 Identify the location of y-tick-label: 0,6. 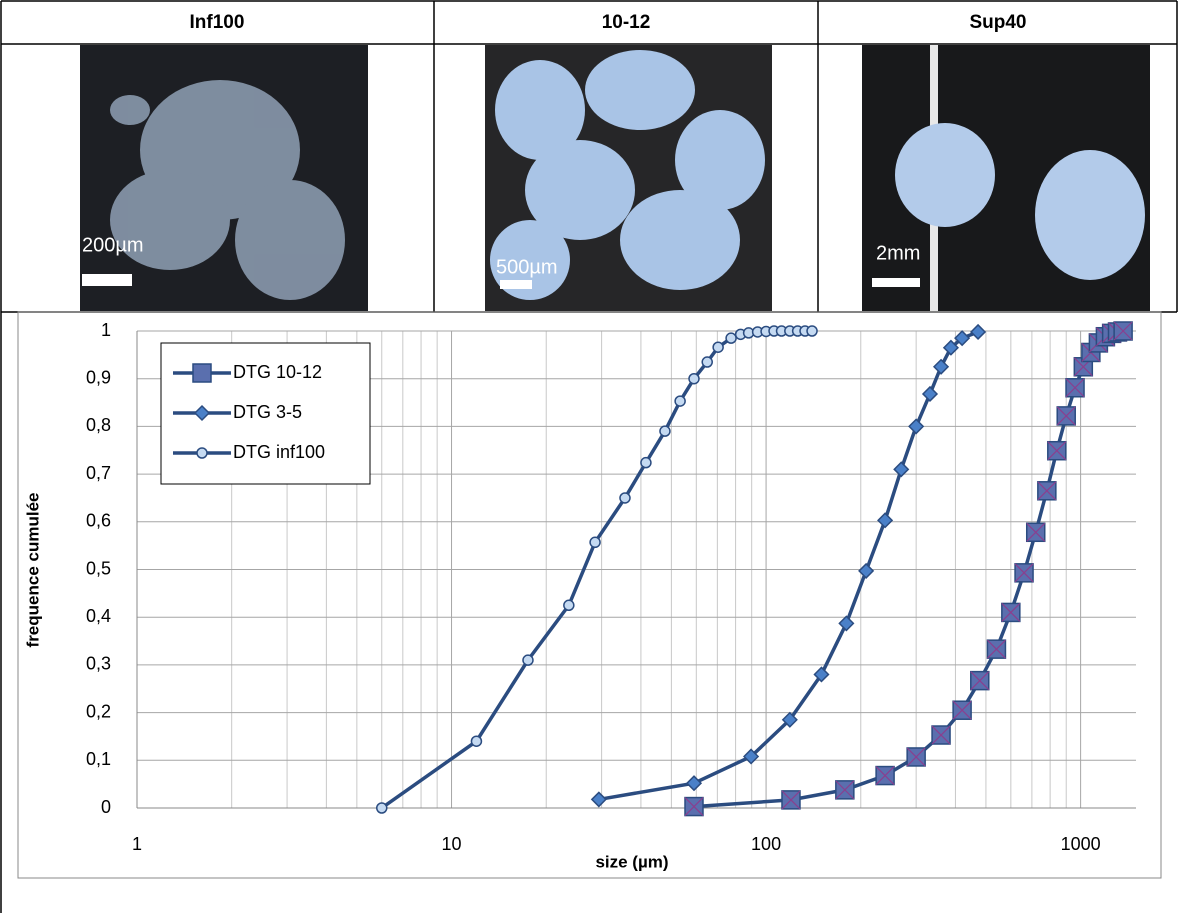
(98, 521).